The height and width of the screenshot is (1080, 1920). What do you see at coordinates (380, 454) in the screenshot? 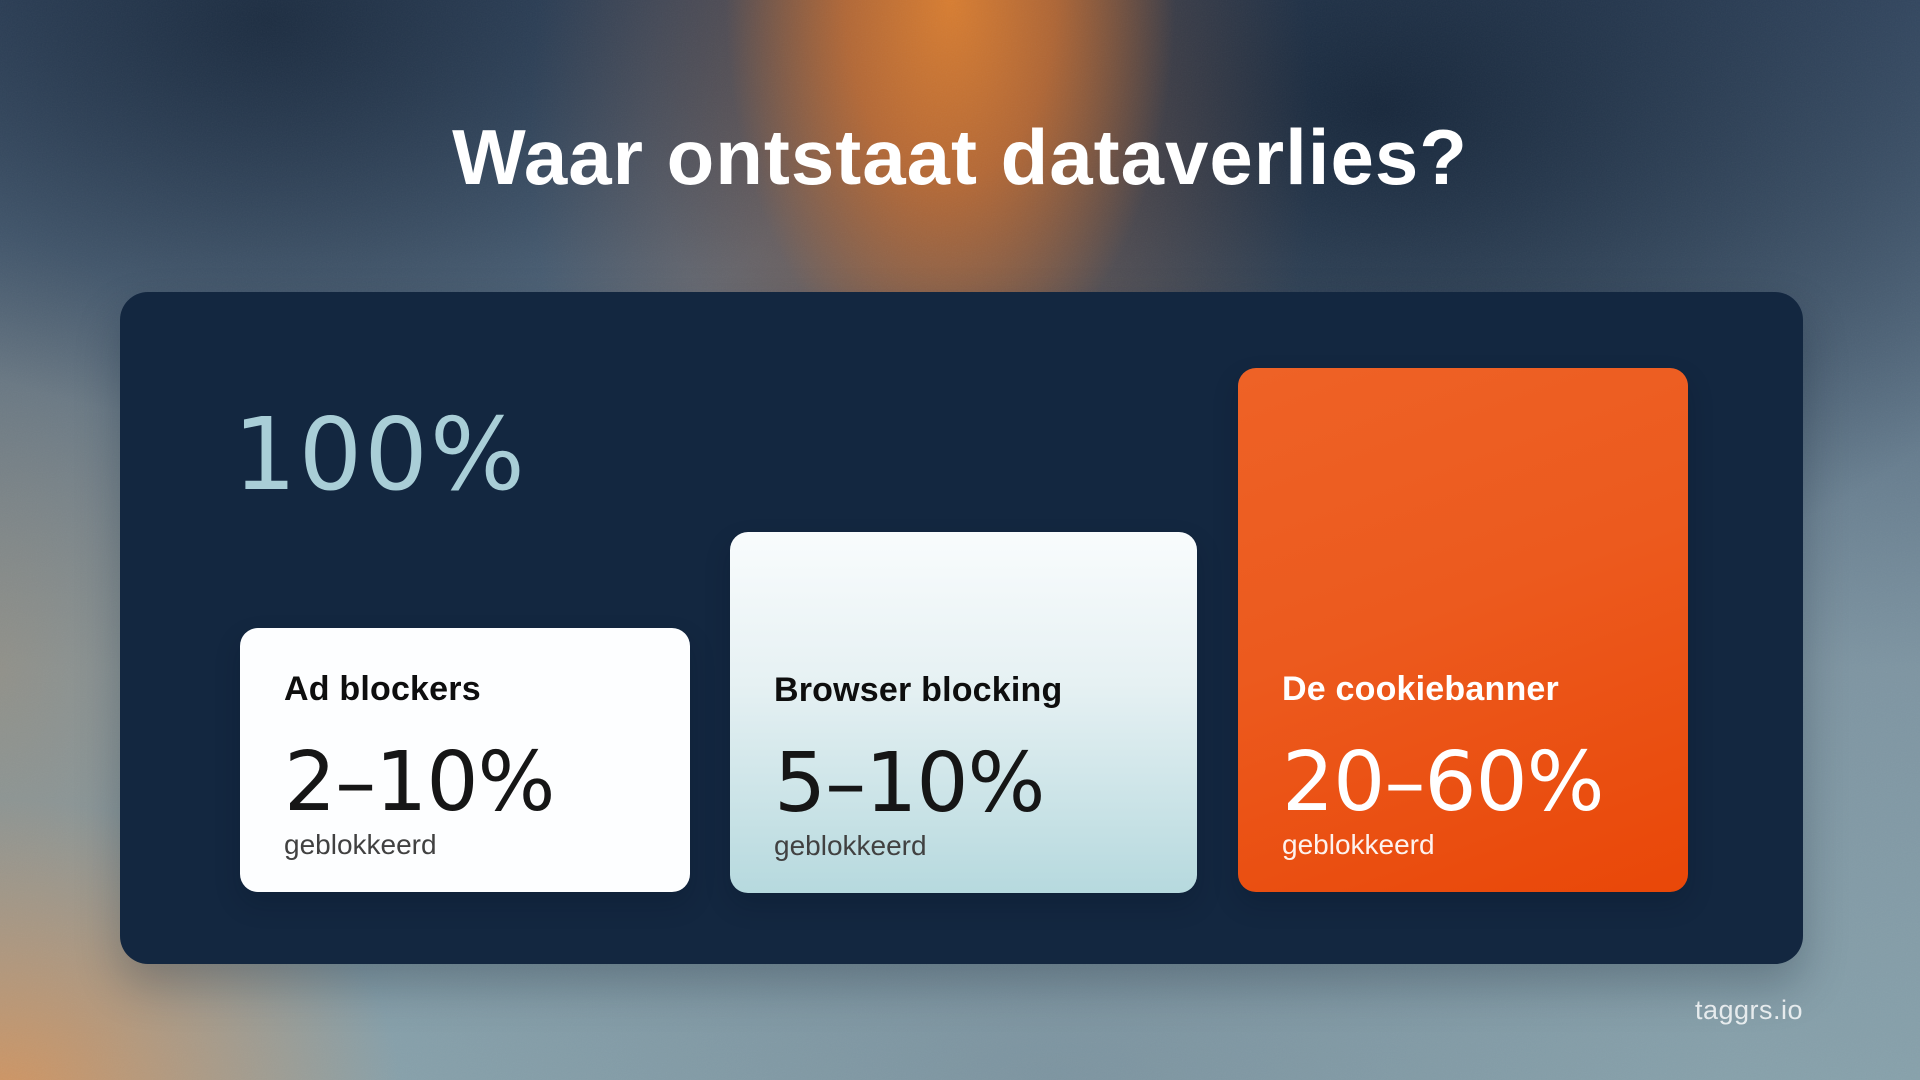
I see `baseline-100-label: 100%` at bounding box center [380, 454].